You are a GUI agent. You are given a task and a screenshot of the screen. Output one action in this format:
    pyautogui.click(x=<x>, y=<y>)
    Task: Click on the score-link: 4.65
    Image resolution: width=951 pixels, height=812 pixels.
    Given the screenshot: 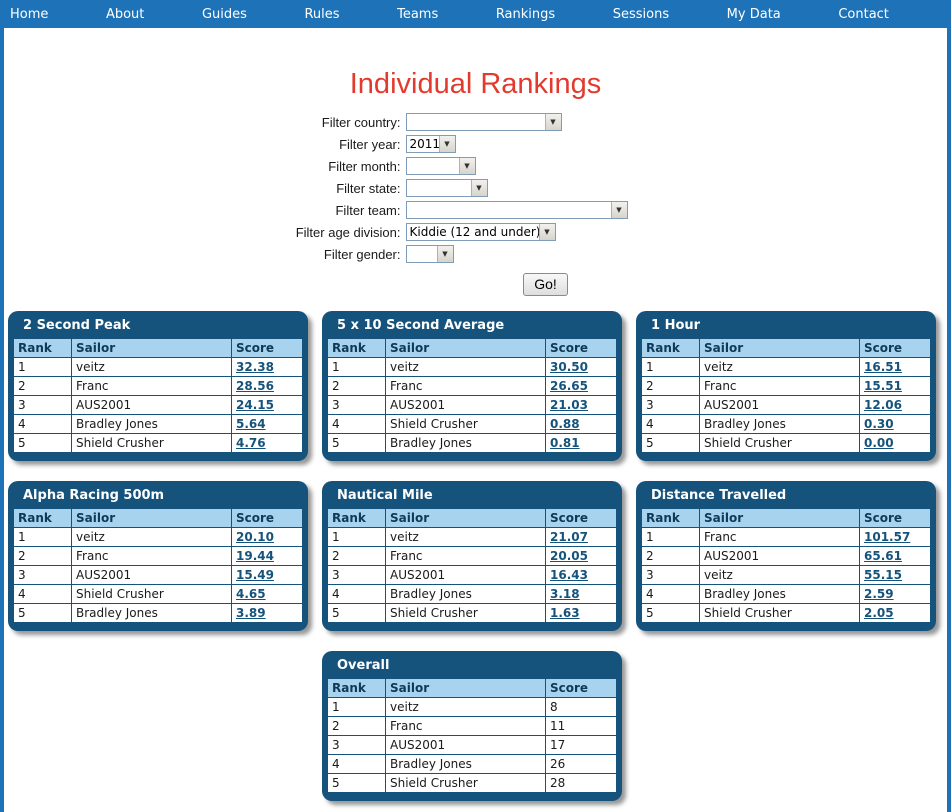 What is the action you would take?
    pyautogui.click(x=251, y=594)
    